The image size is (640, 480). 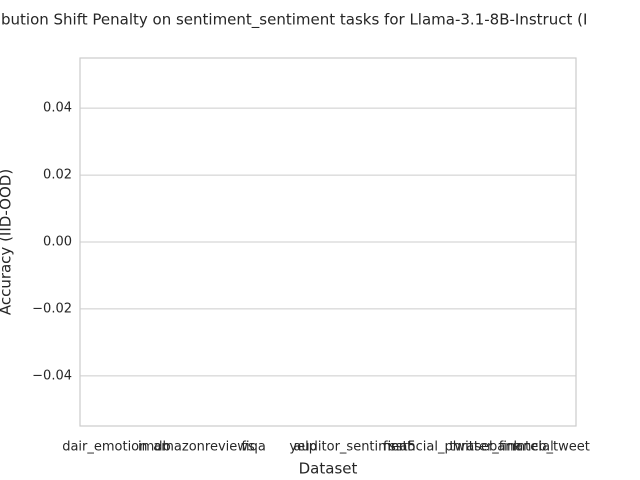 I want to click on x-tick-label: sst5, so click(x=402, y=447).